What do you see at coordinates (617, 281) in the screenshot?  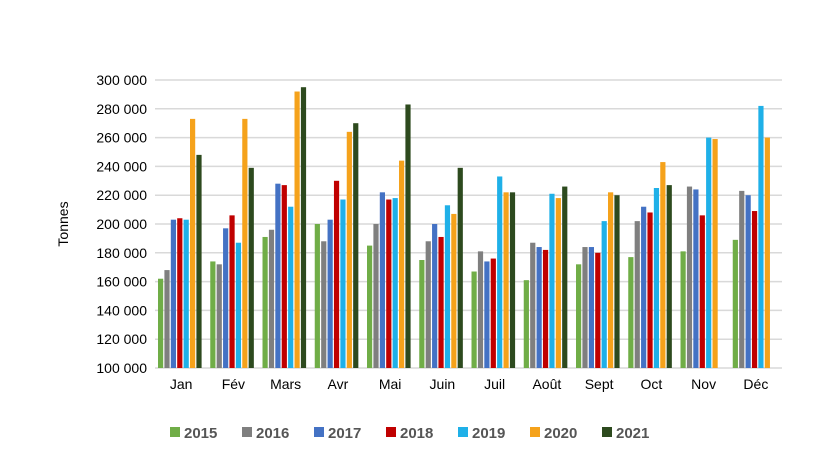 I see `bar-2021-Sept` at bounding box center [617, 281].